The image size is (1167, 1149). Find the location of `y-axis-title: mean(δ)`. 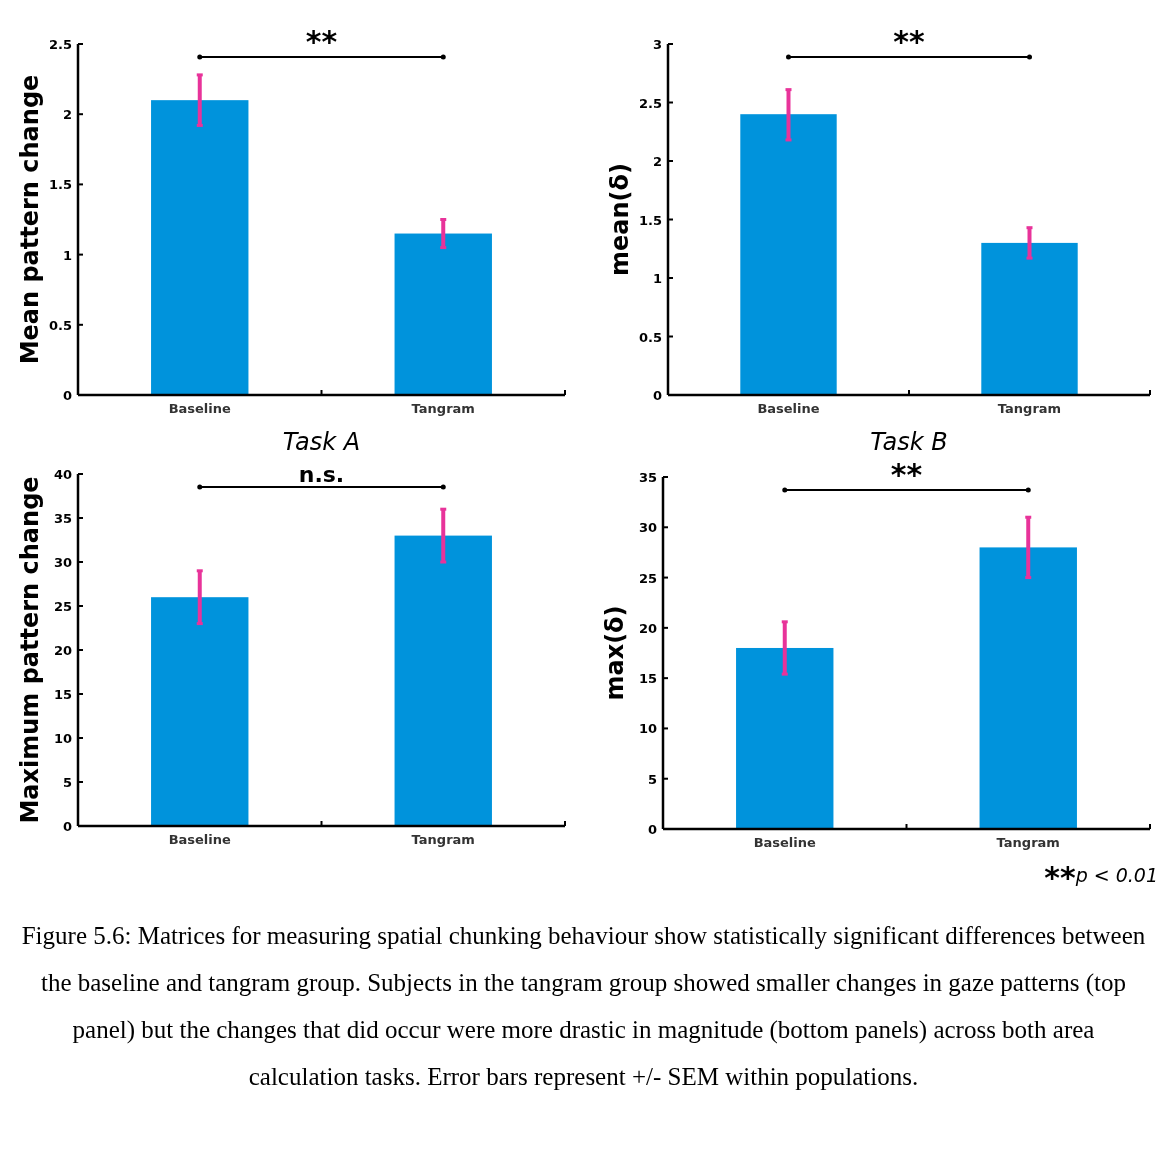

y-axis-title: mean(δ) is located at coordinates (620, 219).